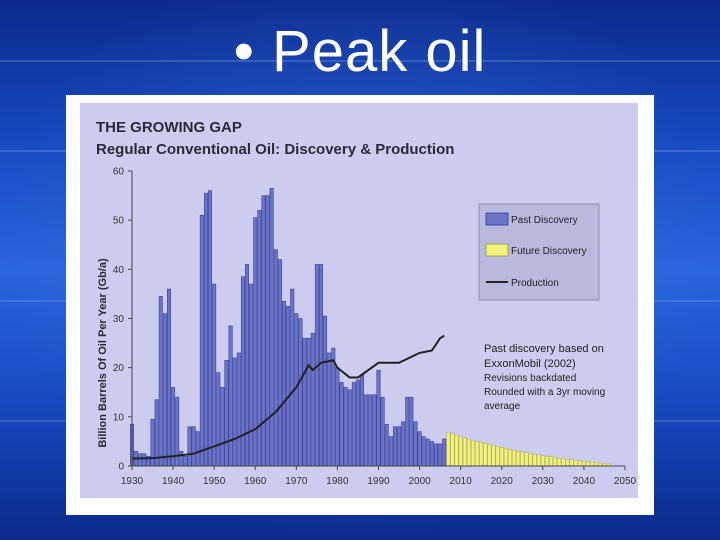 Image resolution: width=720 pixels, height=540 pixels. I want to click on annotation-line-3: Revisions backdated, so click(530, 378).